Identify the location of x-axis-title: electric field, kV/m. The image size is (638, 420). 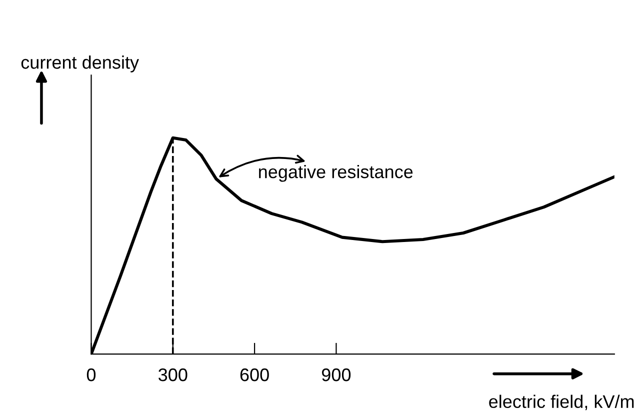
(561, 402).